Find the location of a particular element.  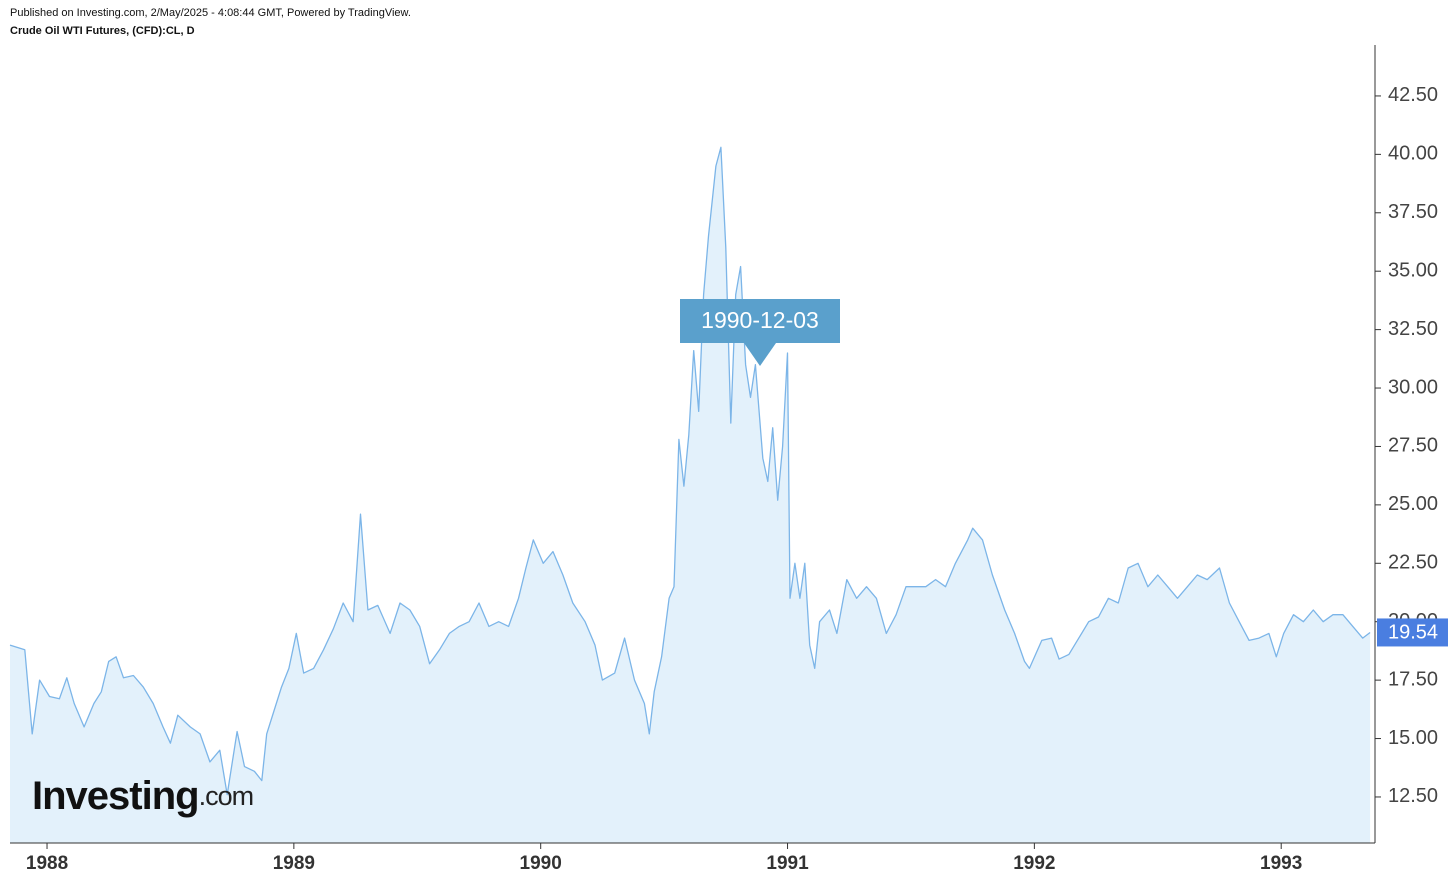

y-tick-label: 15.00 is located at coordinates (1413, 738).